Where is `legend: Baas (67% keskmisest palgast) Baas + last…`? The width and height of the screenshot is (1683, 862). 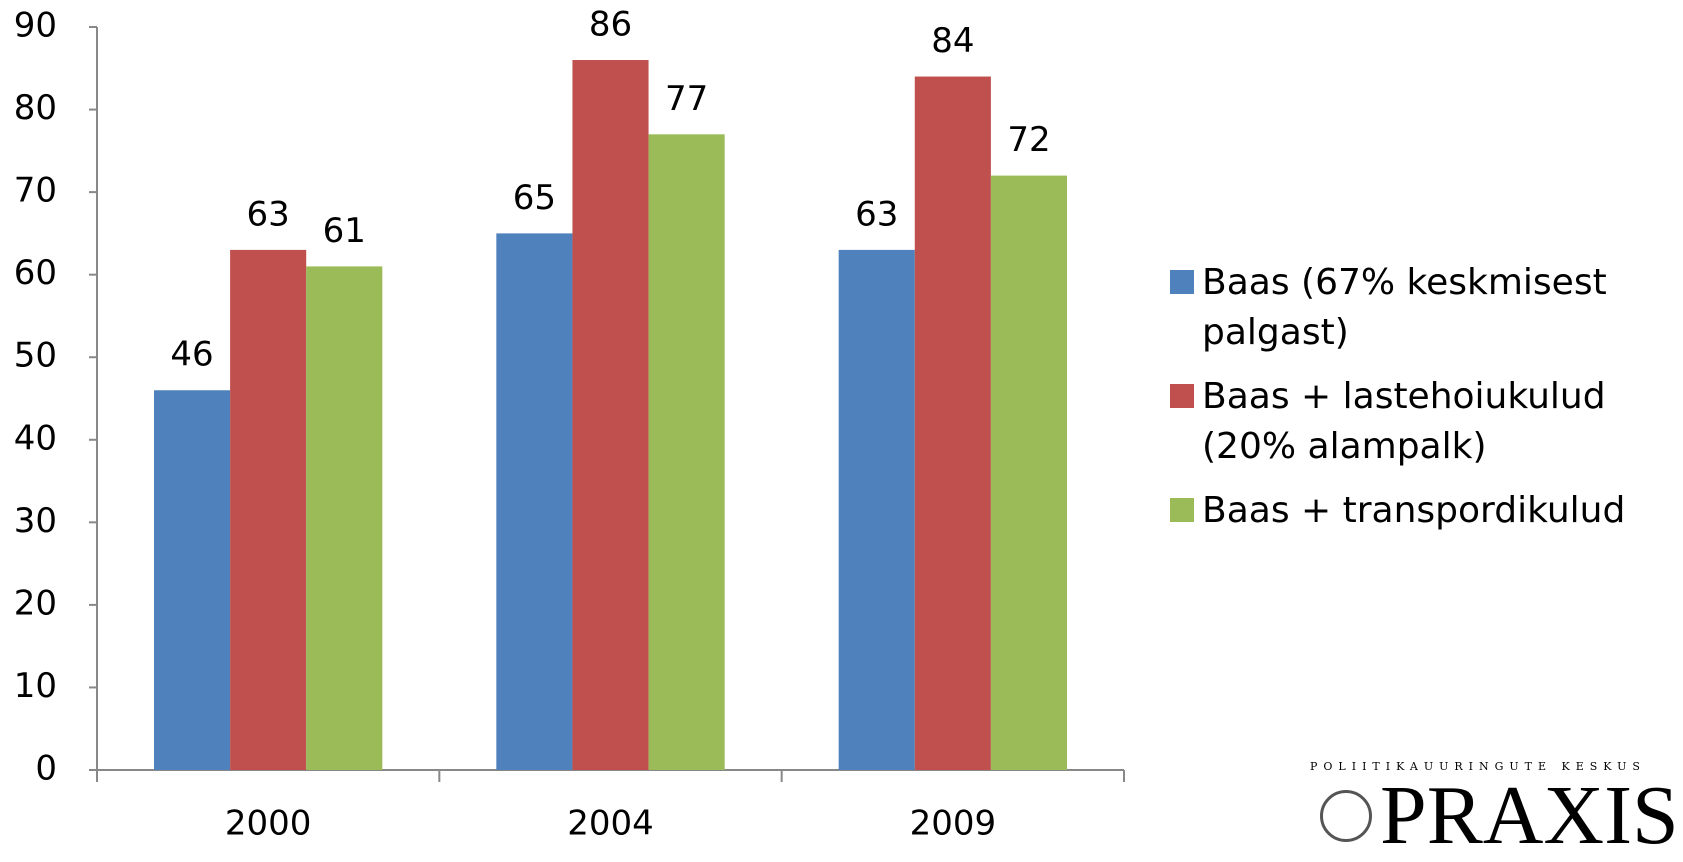
legend: Baas (67% keskmisest palgast) Baas + last… is located at coordinates (1425, 404).